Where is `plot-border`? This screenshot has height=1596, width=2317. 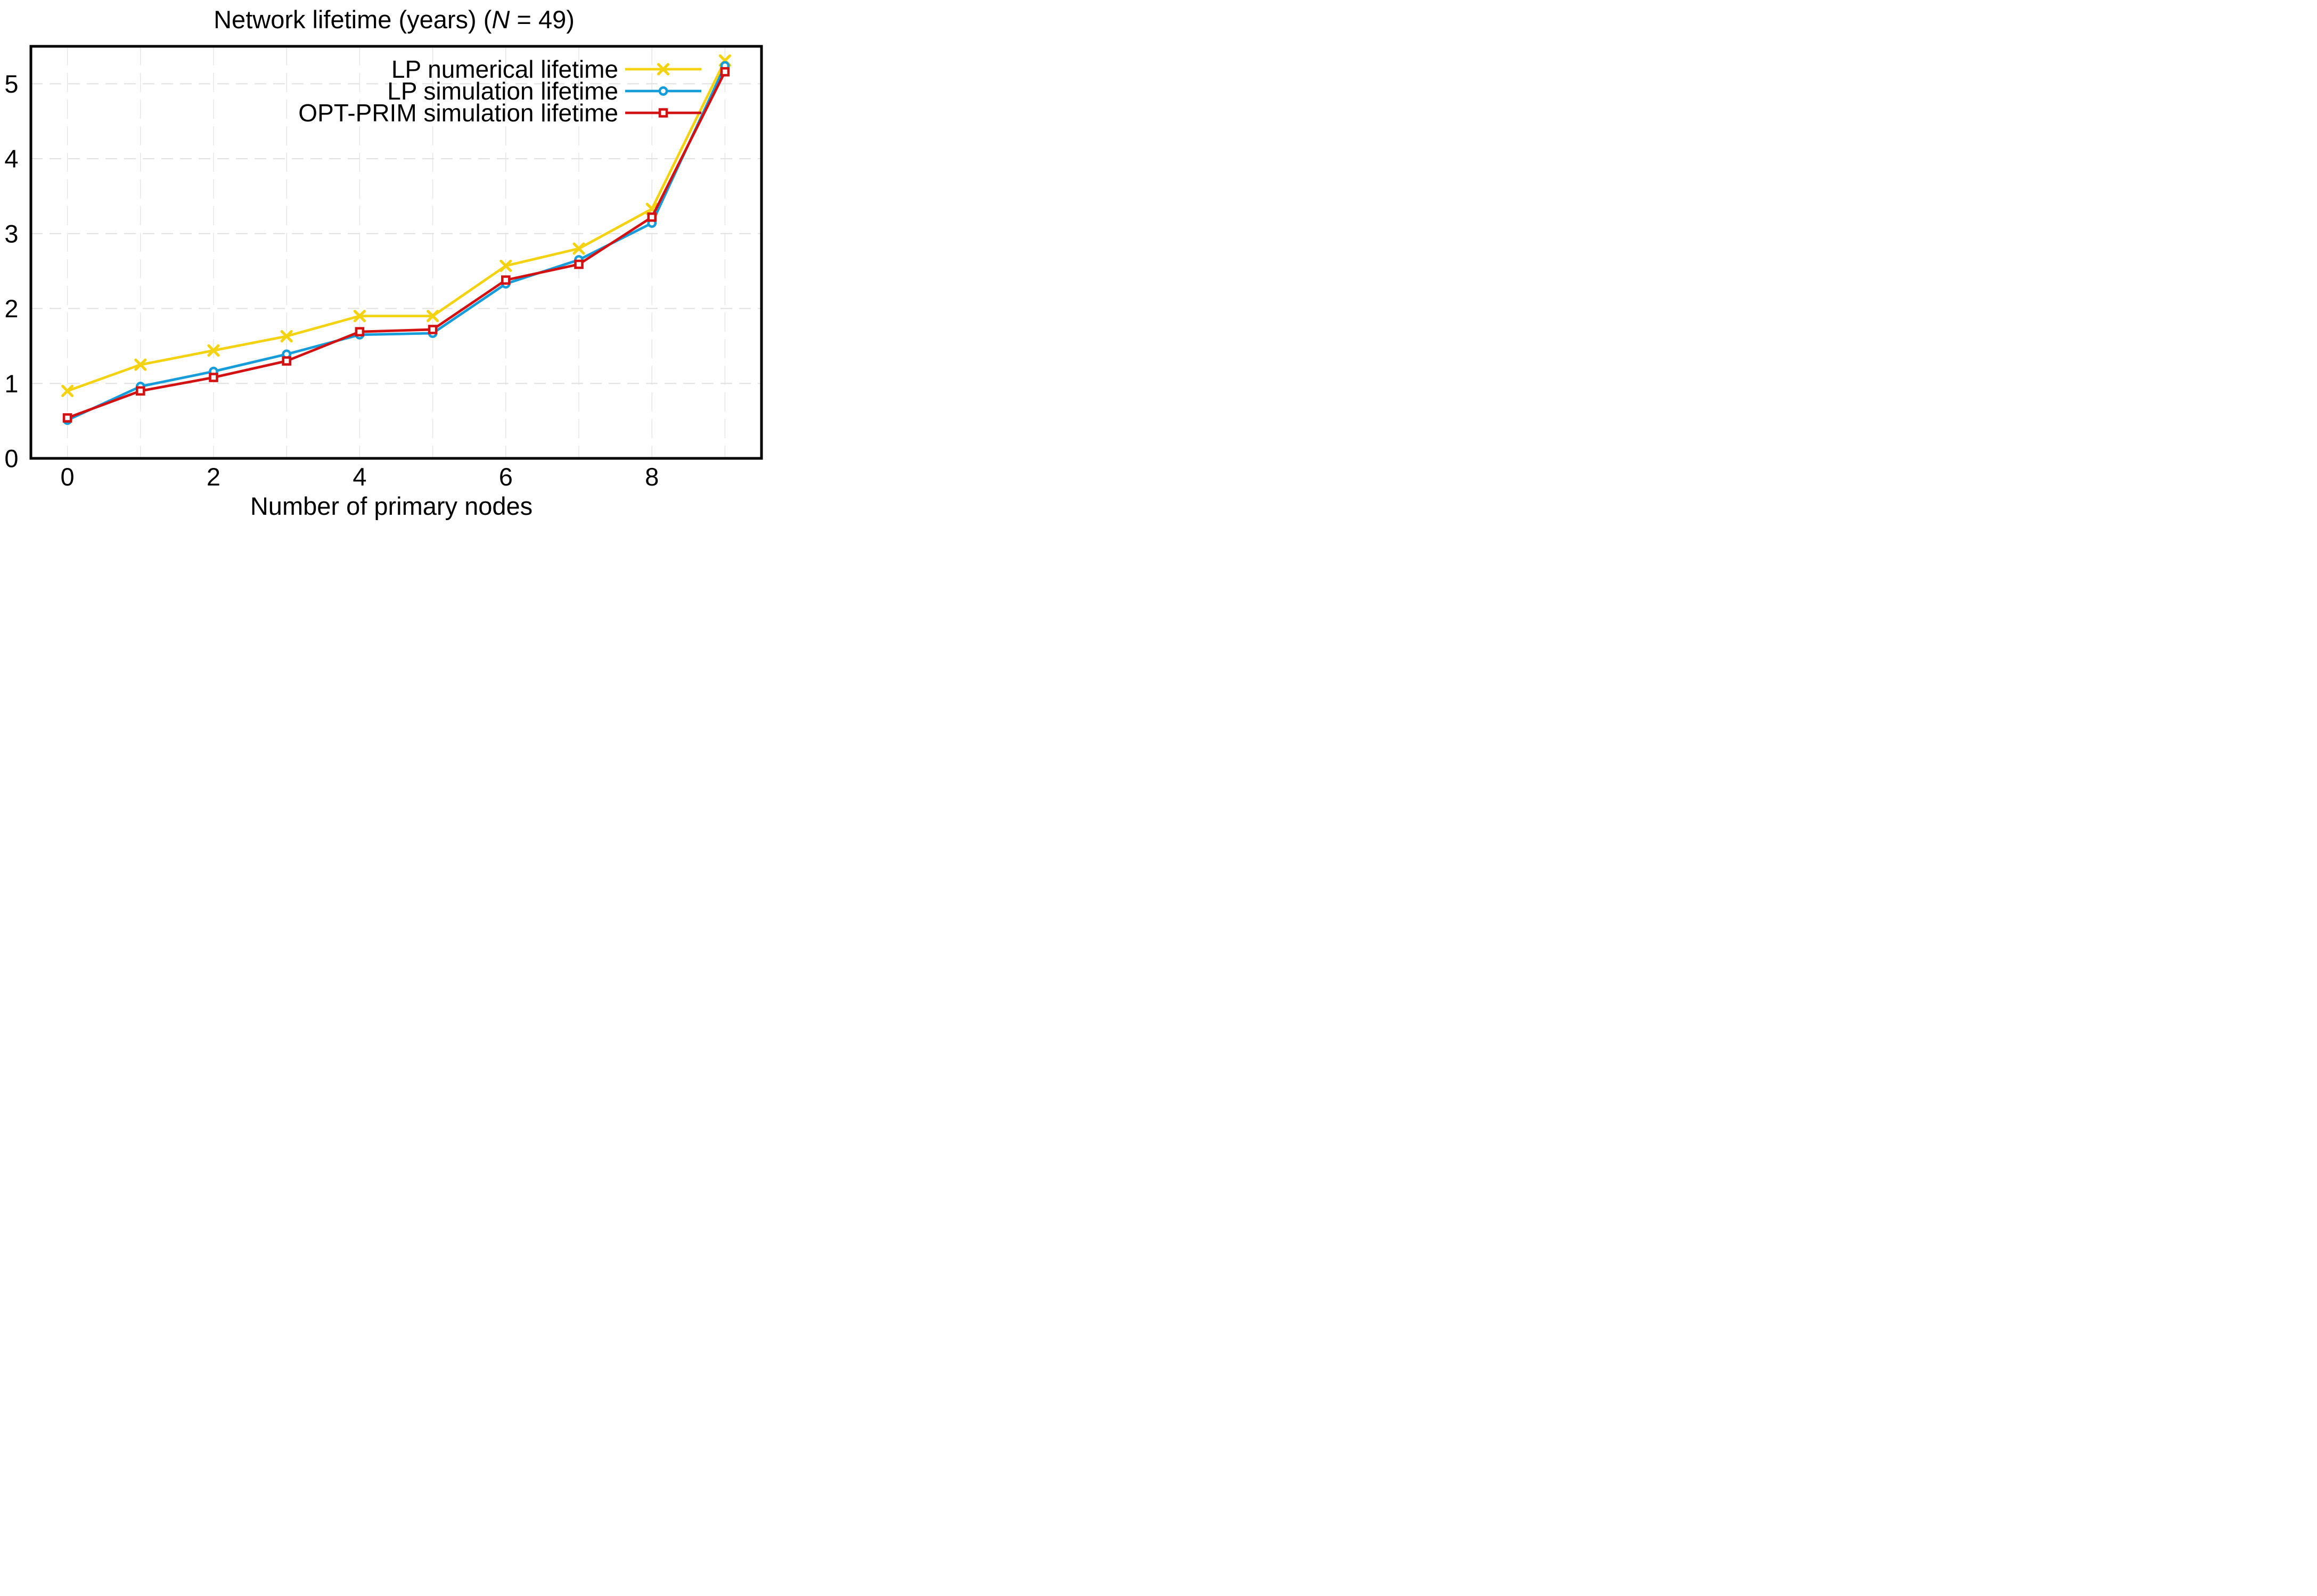 plot-border is located at coordinates (396, 253).